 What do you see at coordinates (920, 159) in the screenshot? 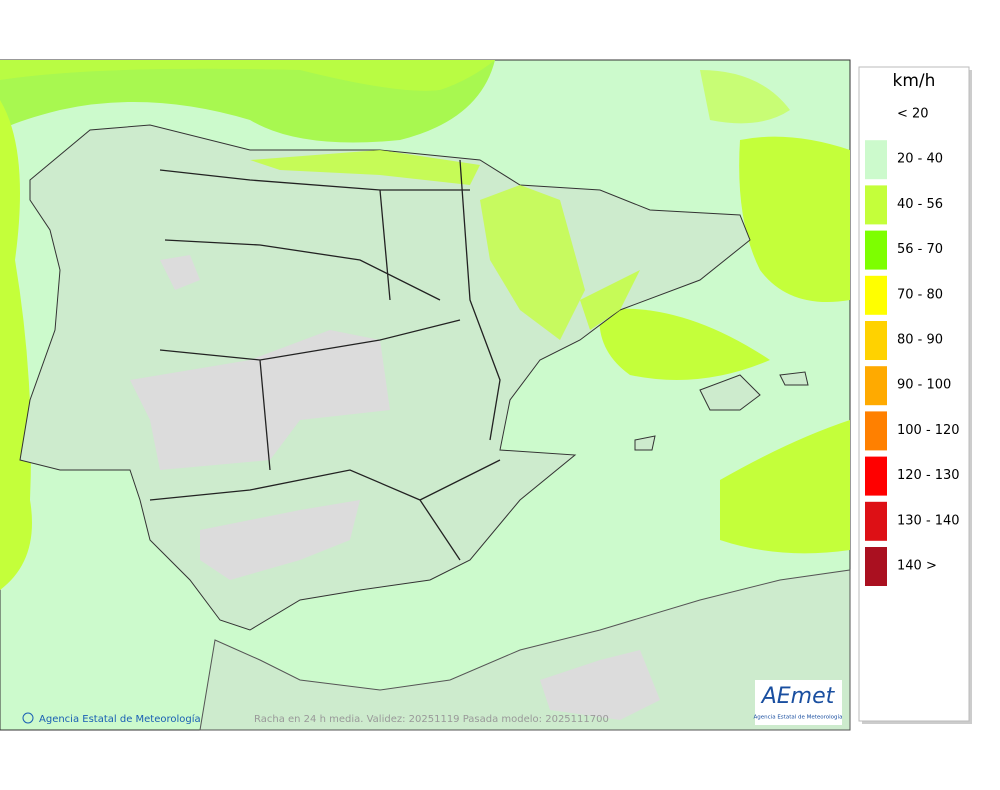
I see `legend-label: 20 - 40` at bounding box center [920, 159].